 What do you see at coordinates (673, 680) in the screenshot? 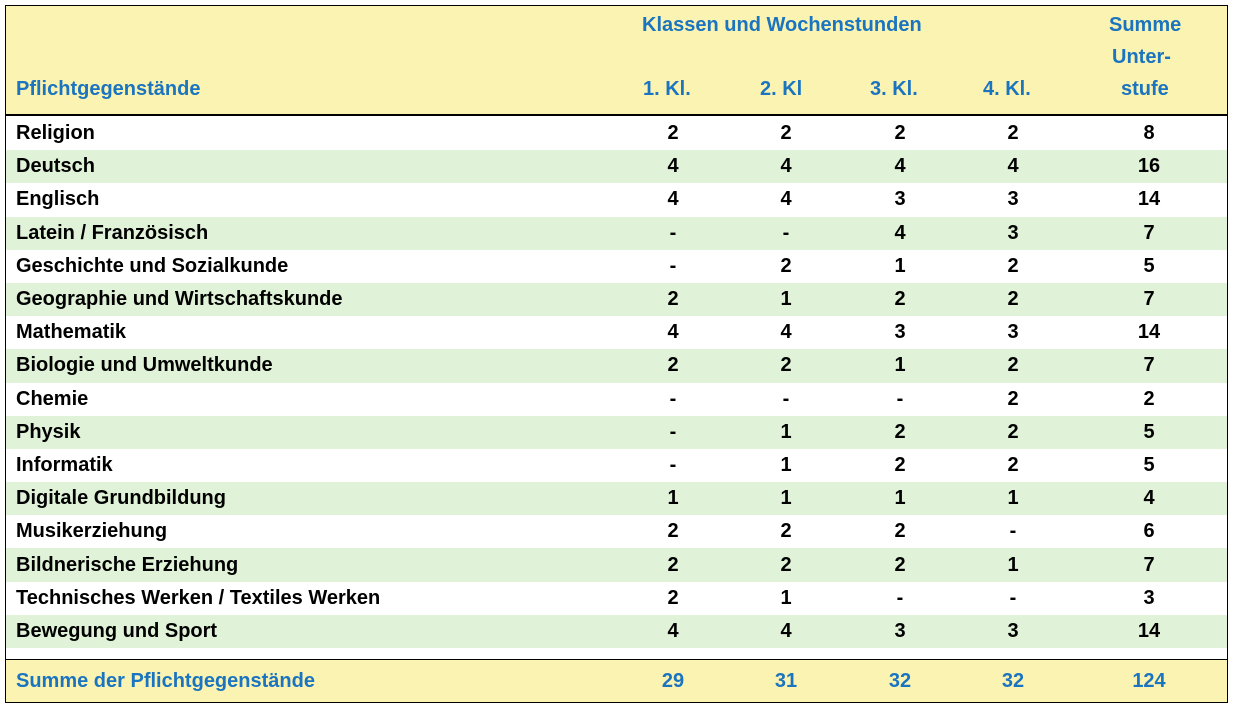
I see `footer-value-1: 29` at bounding box center [673, 680].